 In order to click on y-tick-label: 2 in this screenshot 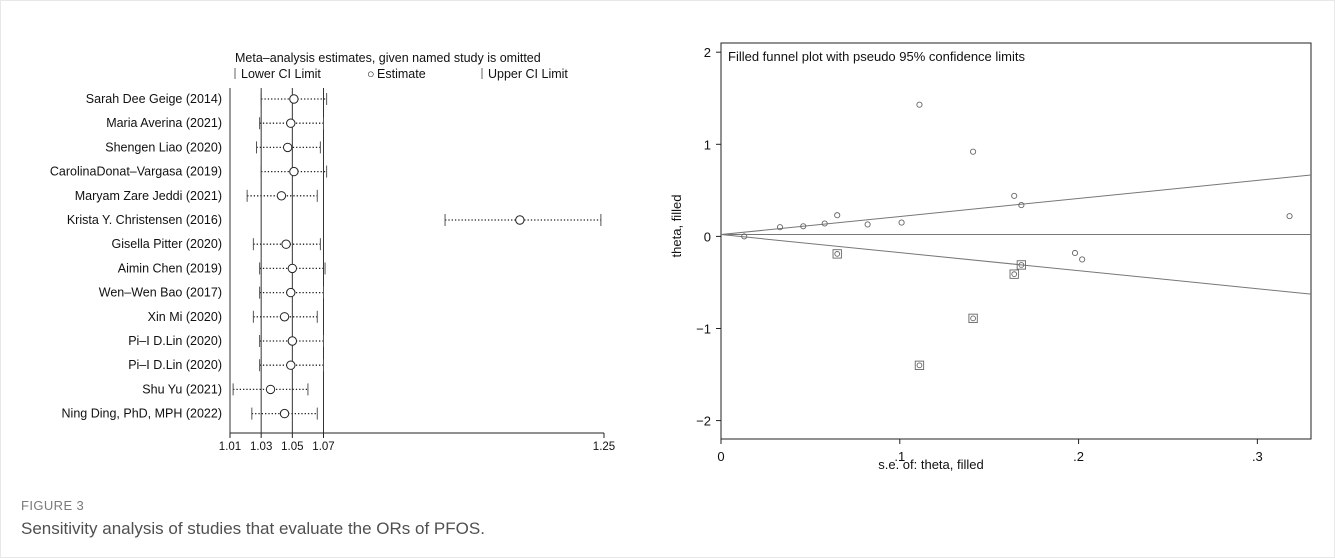, I will do `click(707, 52)`.